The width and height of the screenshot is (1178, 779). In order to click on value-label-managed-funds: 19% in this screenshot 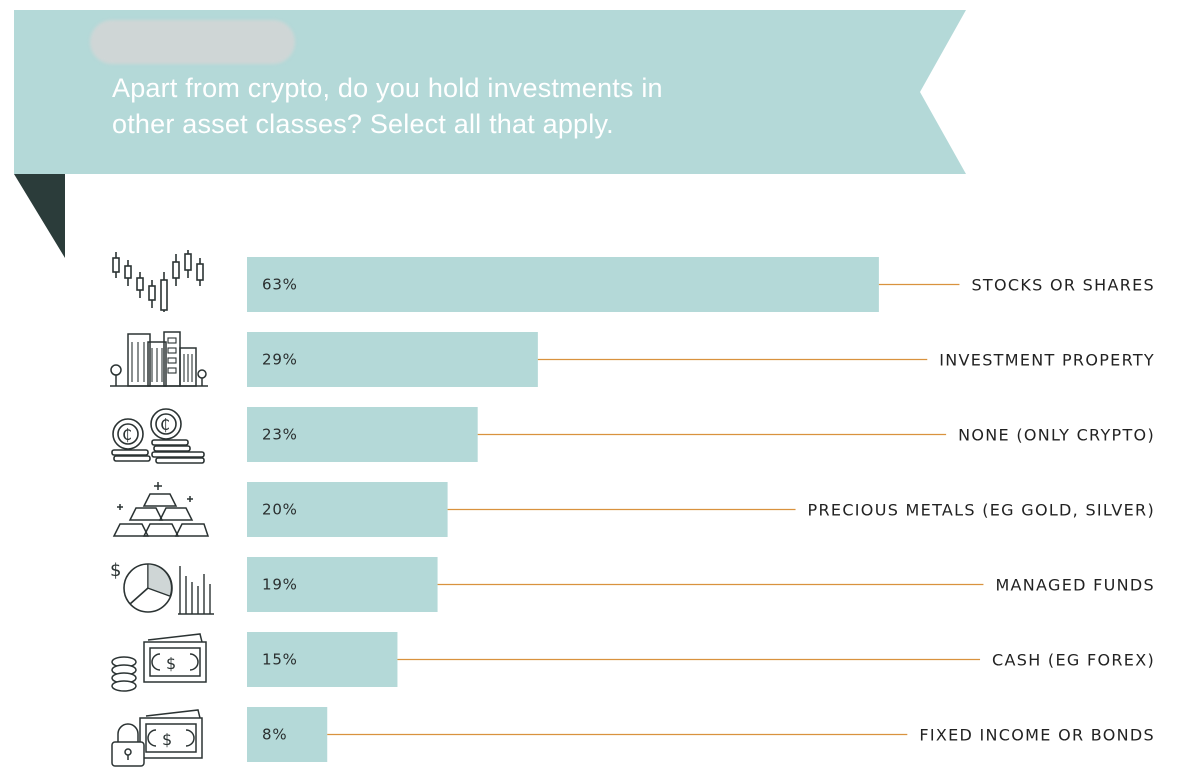, I will do `click(280, 585)`.